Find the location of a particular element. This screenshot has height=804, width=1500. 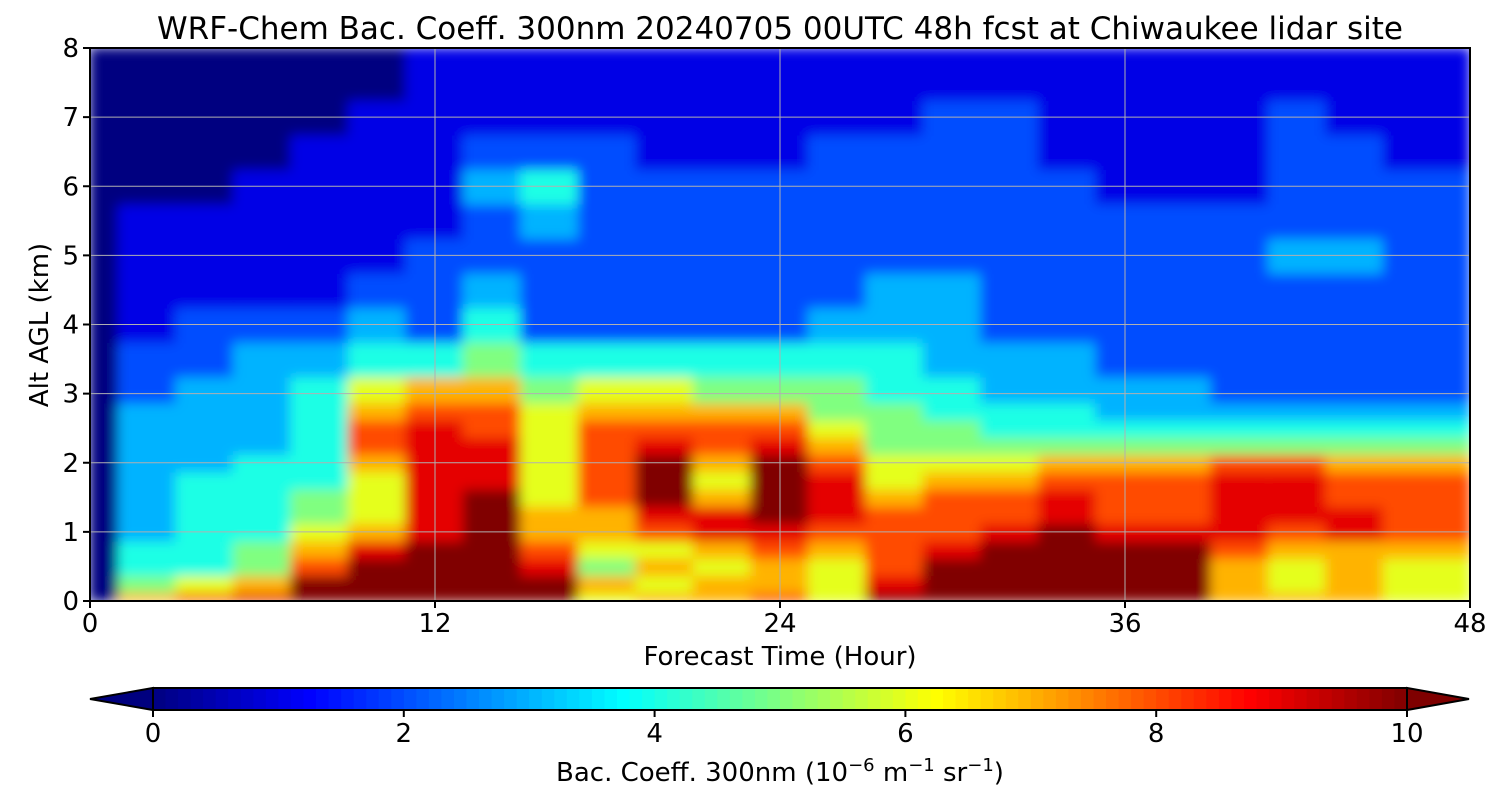

y-tick-label: 7 is located at coordinates (70, 118).